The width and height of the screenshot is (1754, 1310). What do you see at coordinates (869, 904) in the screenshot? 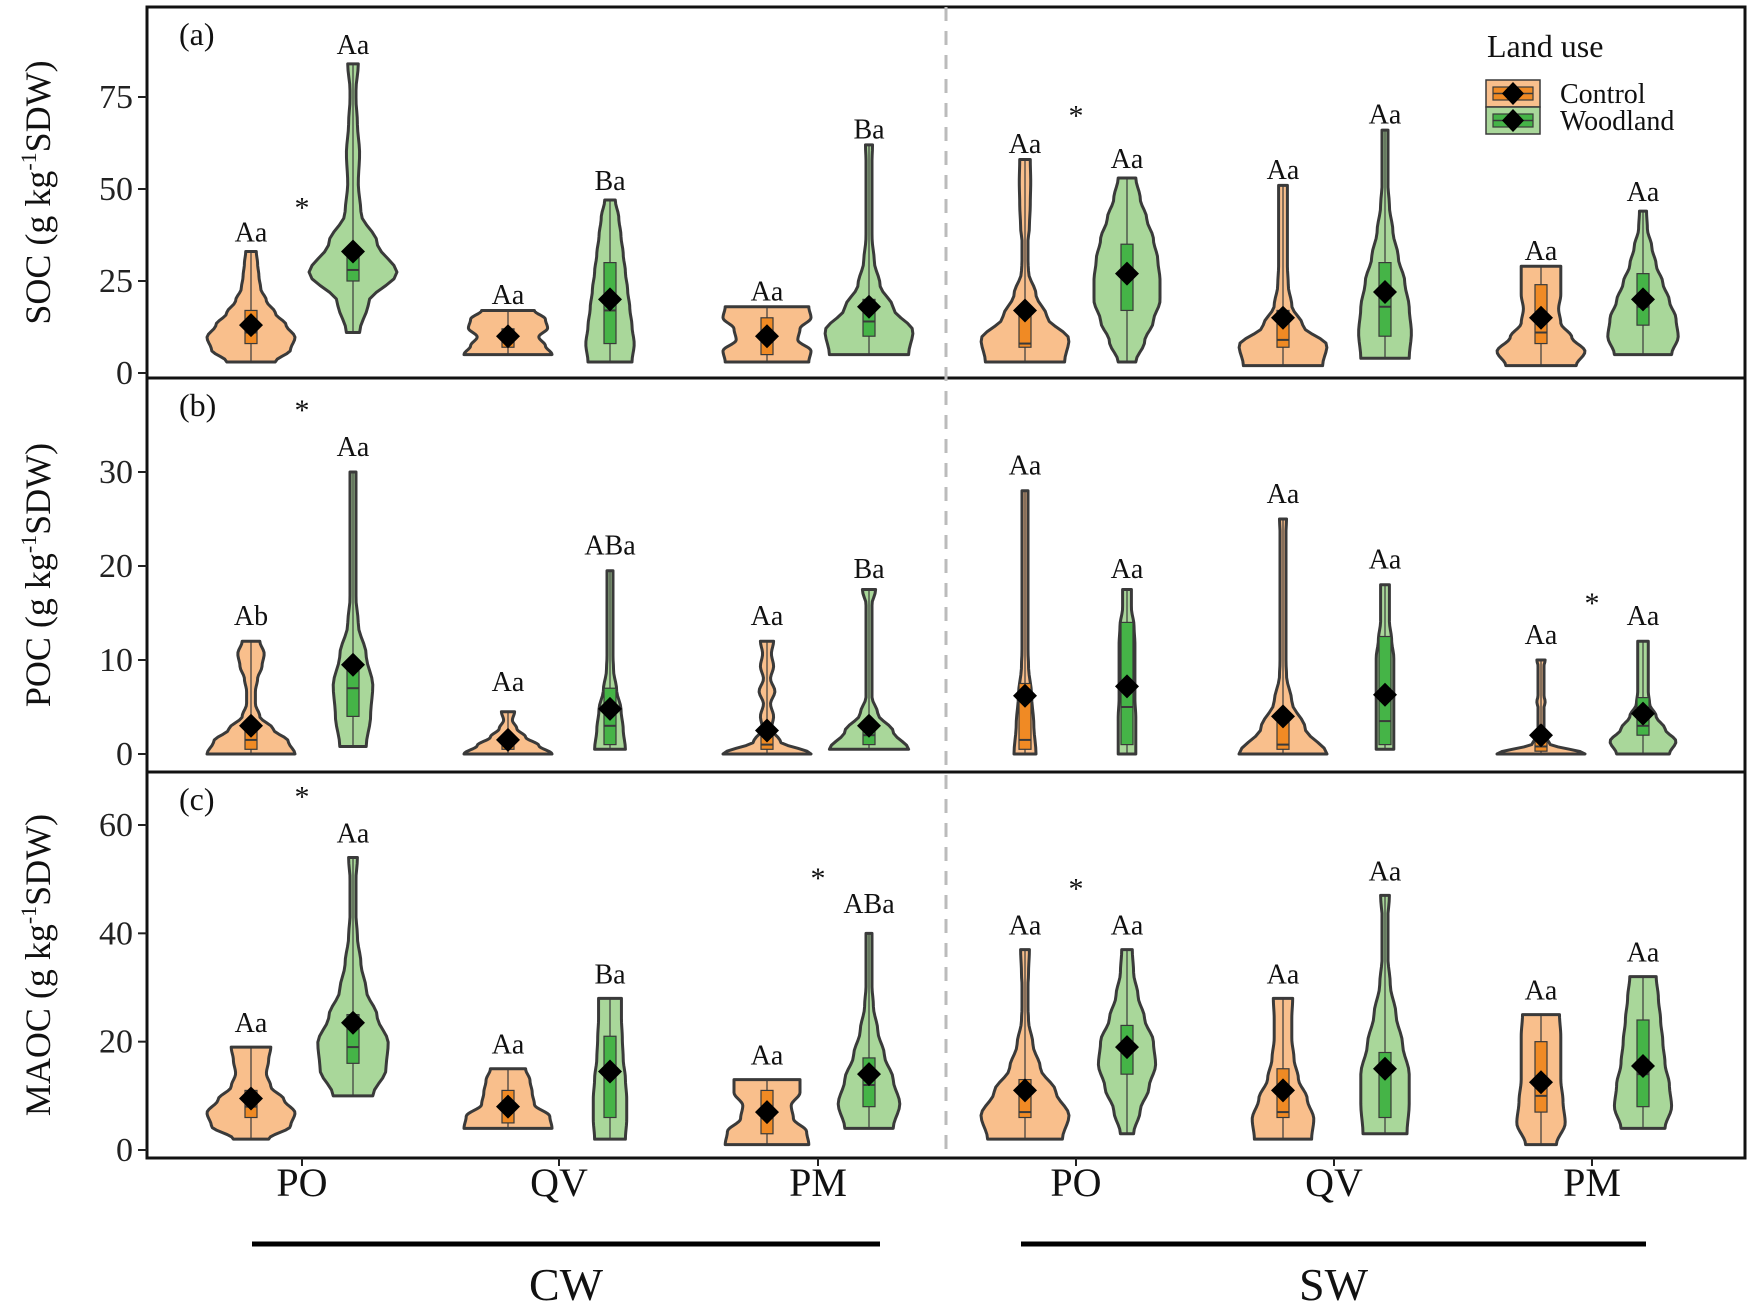
I see `significance-label: ABa` at bounding box center [869, 904].